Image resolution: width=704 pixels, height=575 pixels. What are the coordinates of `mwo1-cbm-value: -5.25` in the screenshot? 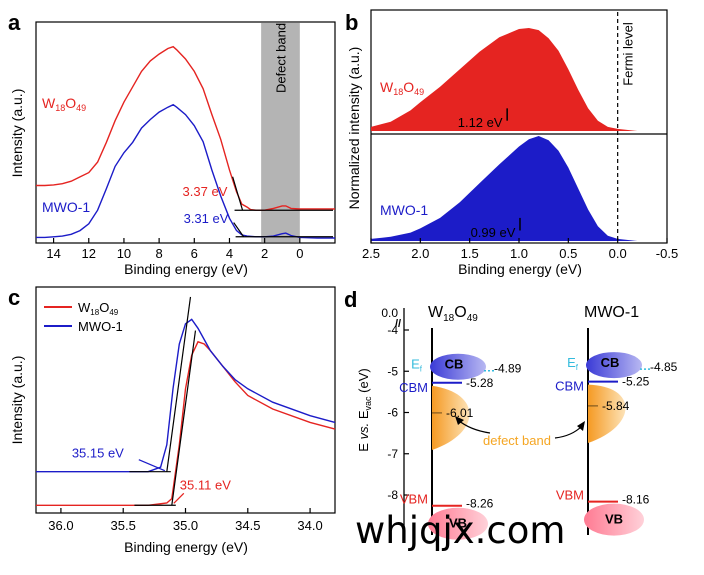 It's located at (636, 382).